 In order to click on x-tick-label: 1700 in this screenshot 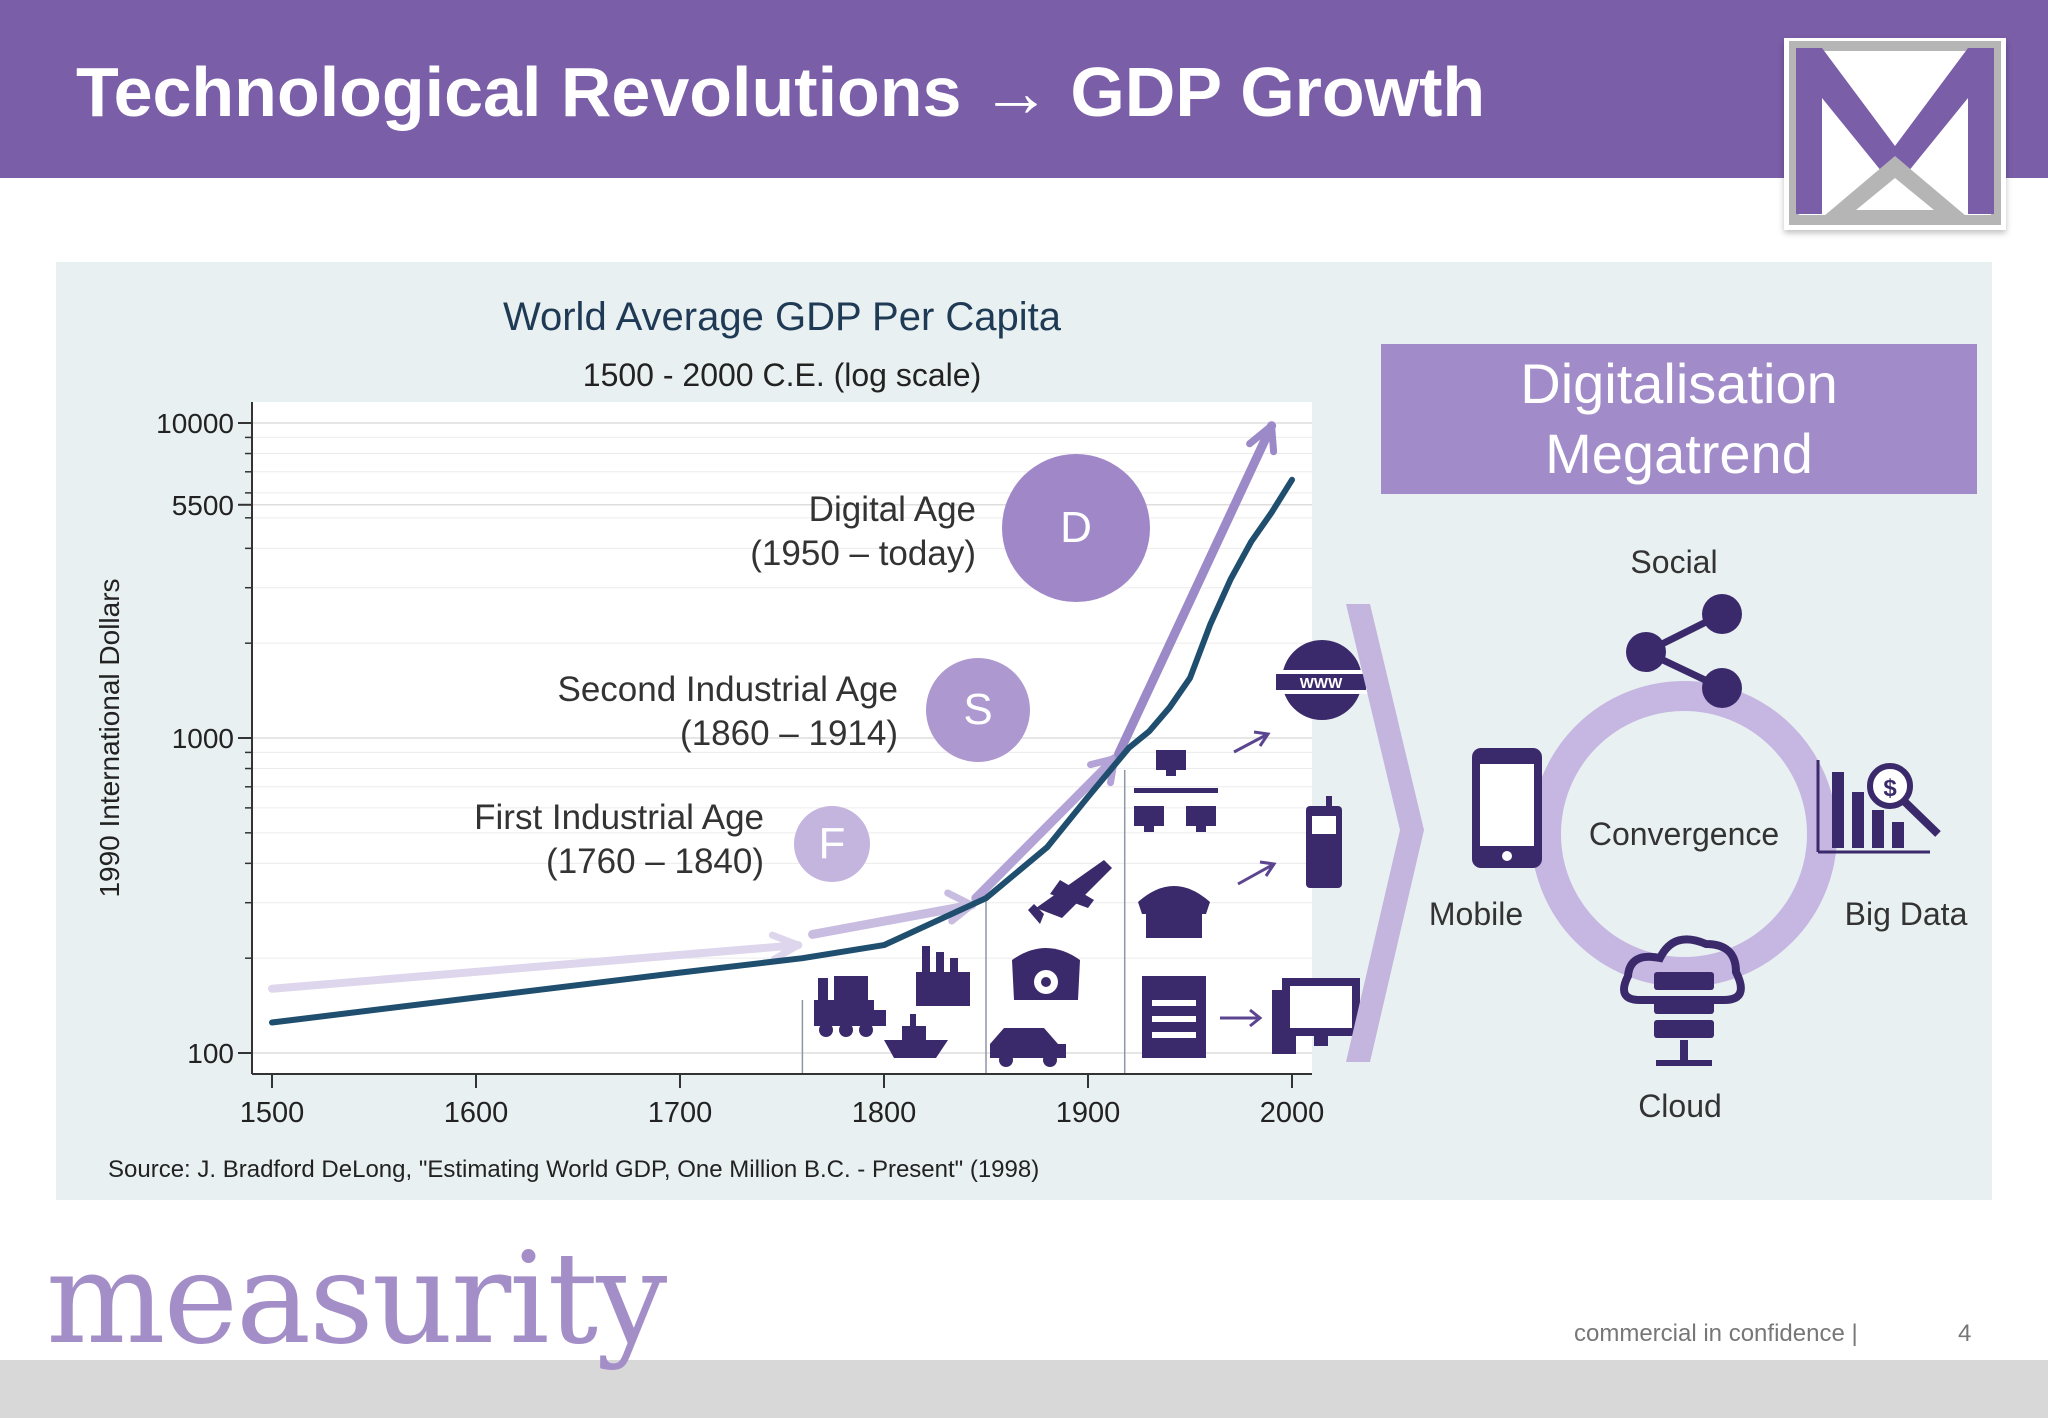, I will do `click(680, 1113)`.